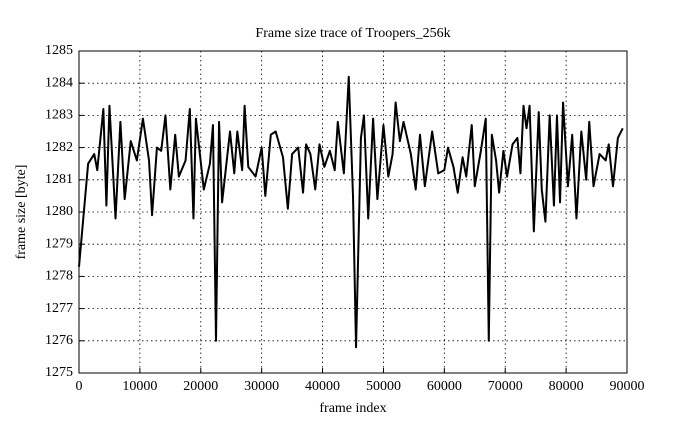 Image resolution: width=695 pixels, height=426 pixels. Describe the element at coordinates (59, 243) in the screenshot. I see `y-tick-label: 1279` at that location.